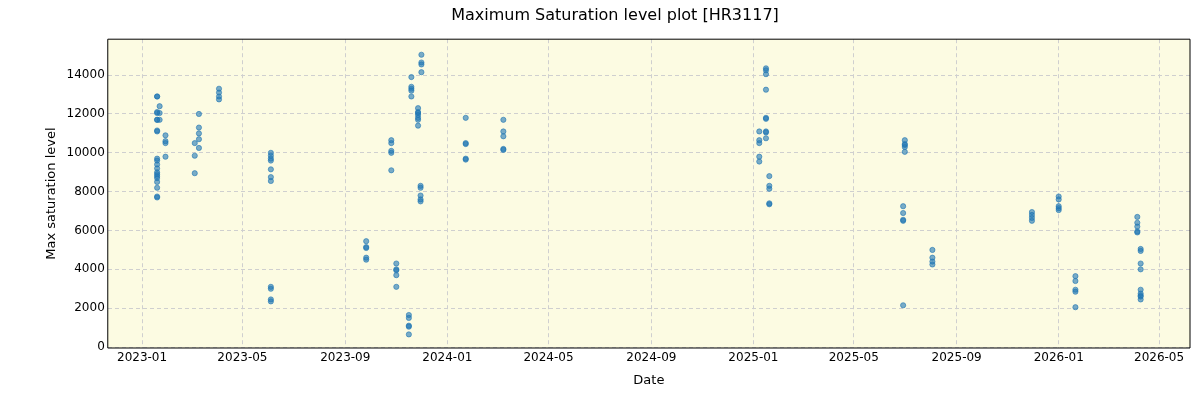 This screenshot has width=1200, height=400. What do you see at coordinates (242, 357) in the screenshot?
I see `x-tick-label: 2023-05` at bounding box center [242, 357].